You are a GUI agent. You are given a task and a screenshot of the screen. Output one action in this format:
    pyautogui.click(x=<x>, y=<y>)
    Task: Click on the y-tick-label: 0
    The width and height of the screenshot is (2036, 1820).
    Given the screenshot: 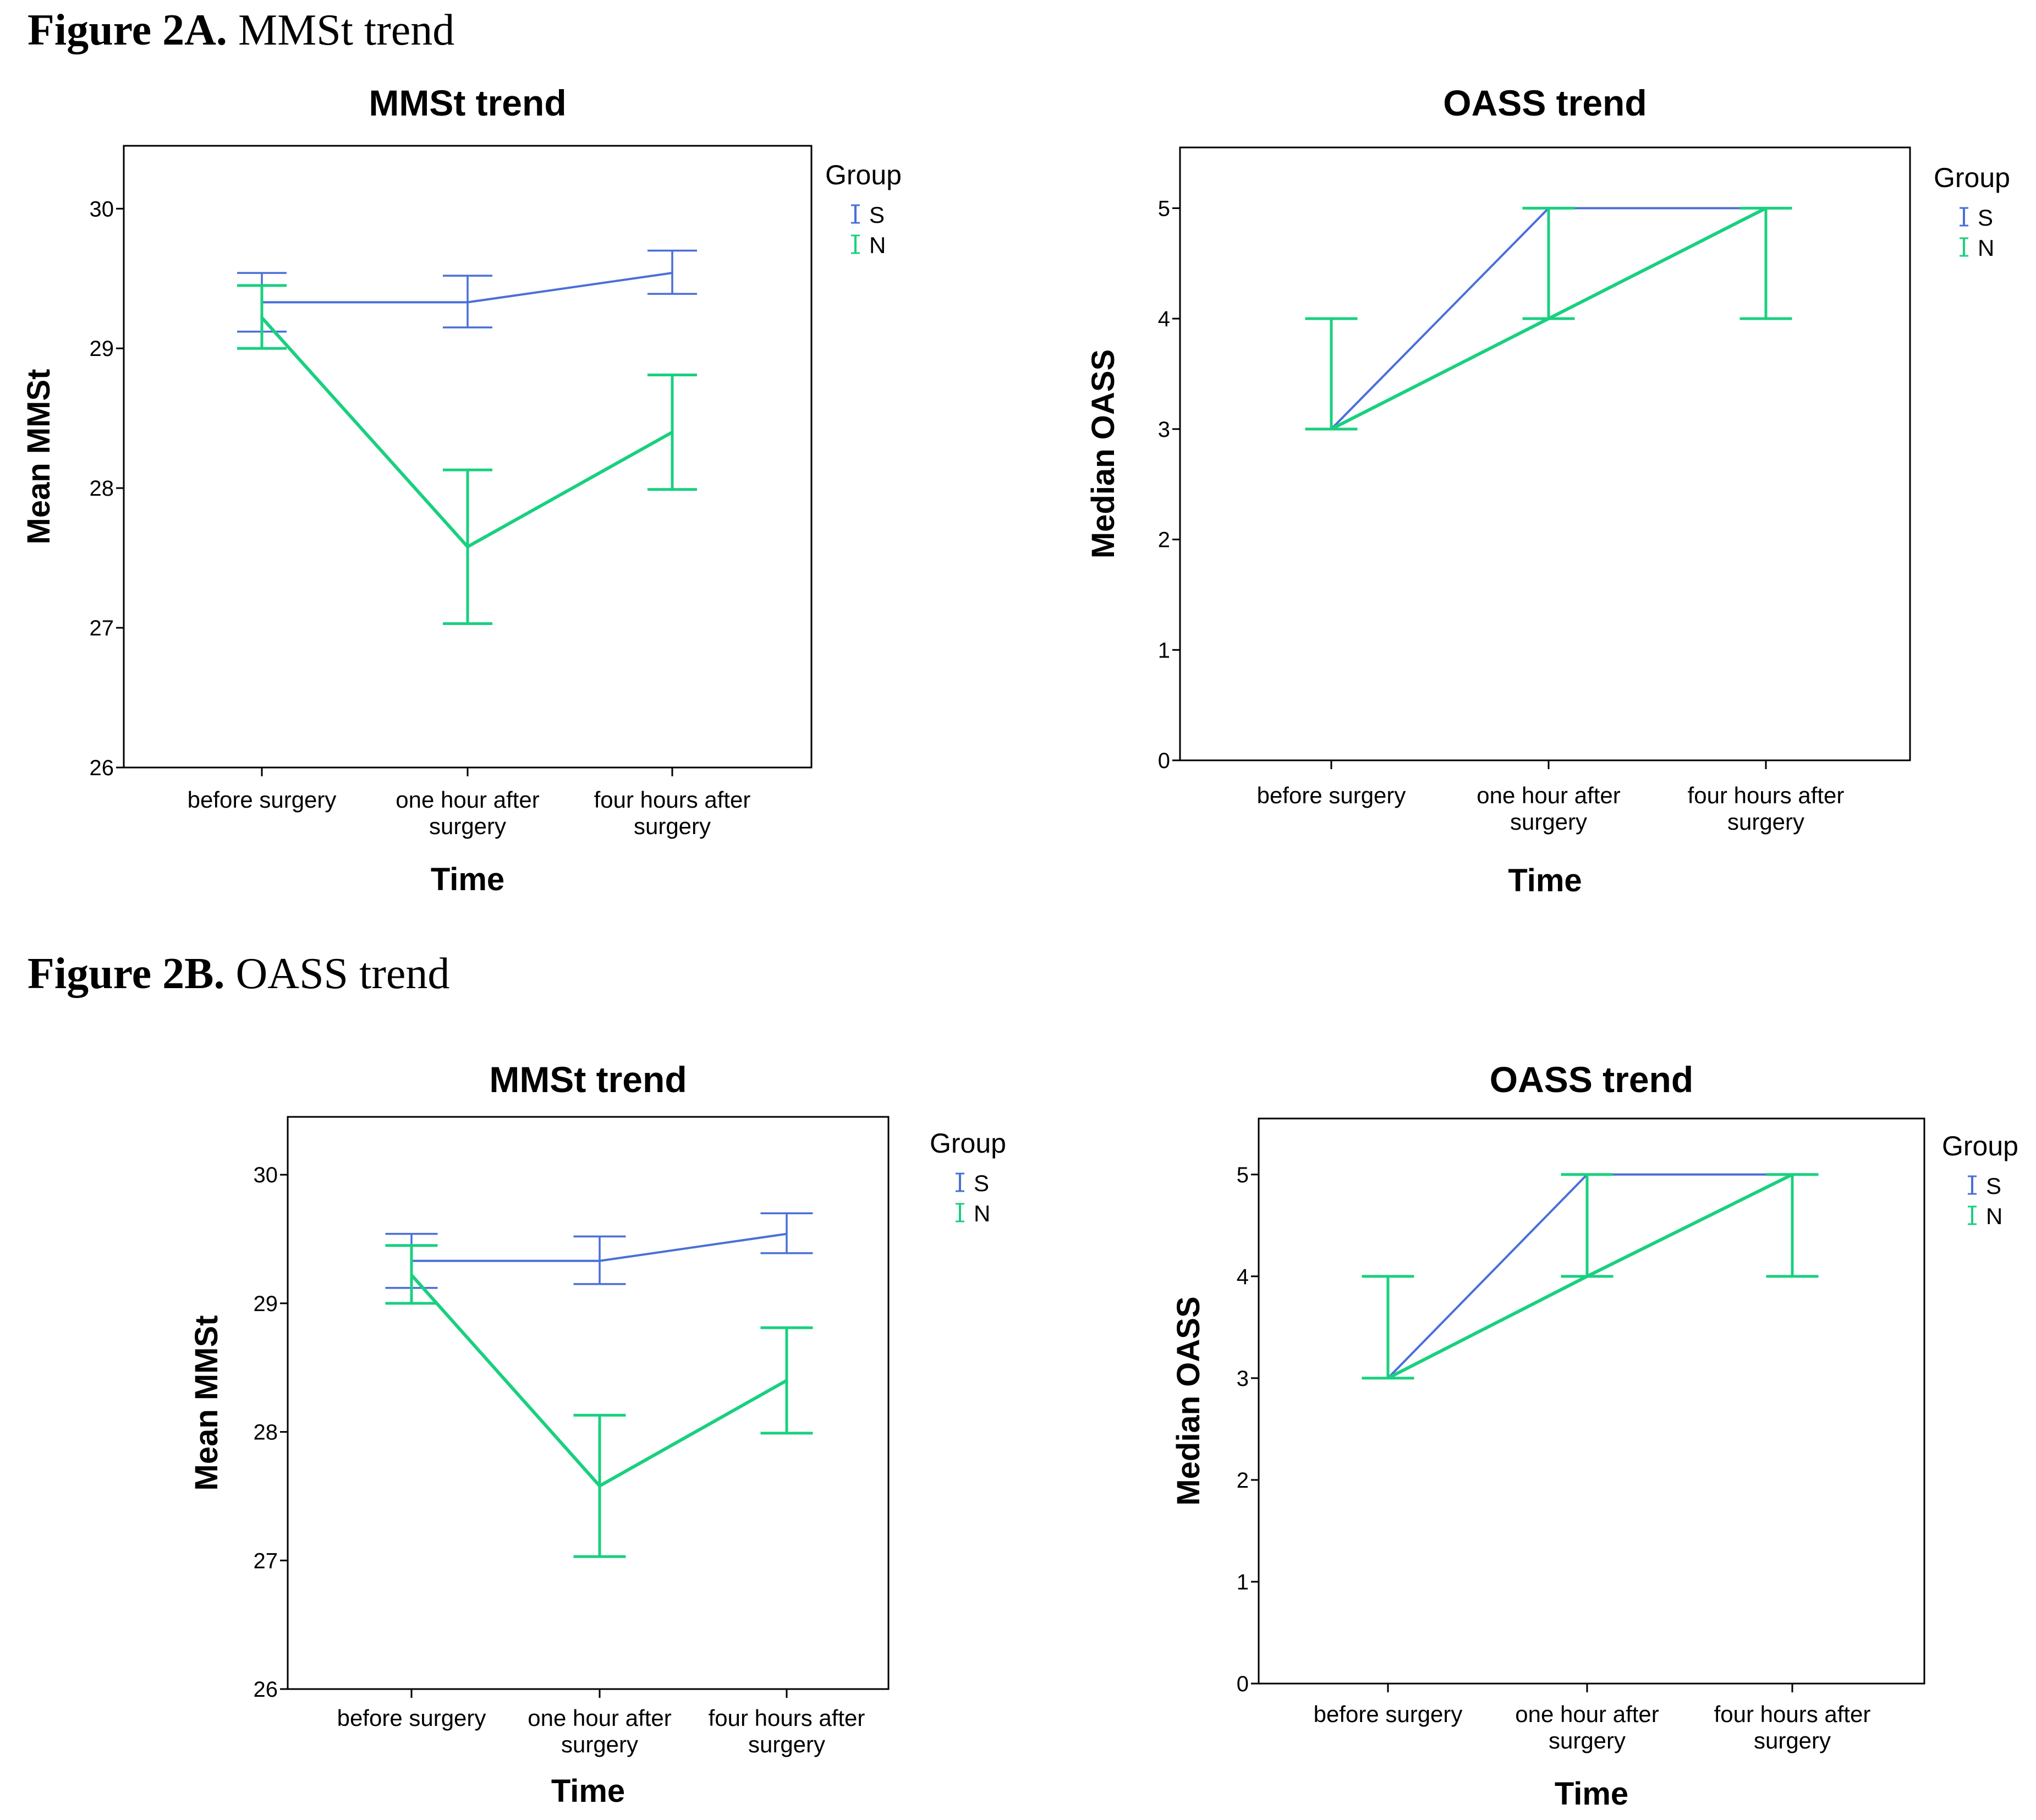 What is the action you would take?
    pyautogui.click(x=1243, y=1684)
    